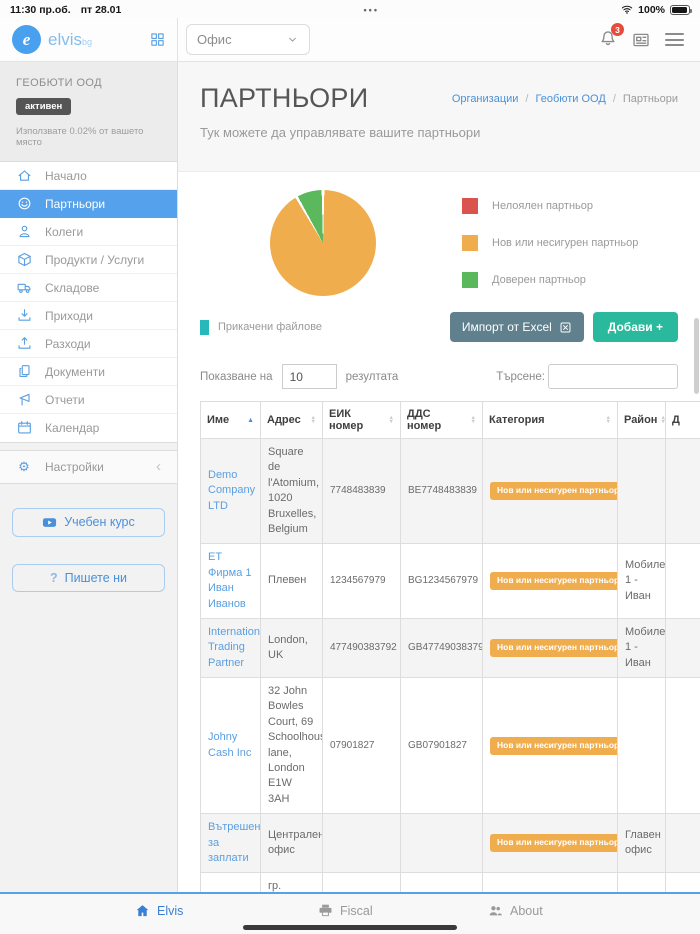 The image size is (700, 934). What do you see at coordinates (88, 400) in the screenshot?
I see `sidebar-item-reports: Отчети` at bounding box center [88, 400].